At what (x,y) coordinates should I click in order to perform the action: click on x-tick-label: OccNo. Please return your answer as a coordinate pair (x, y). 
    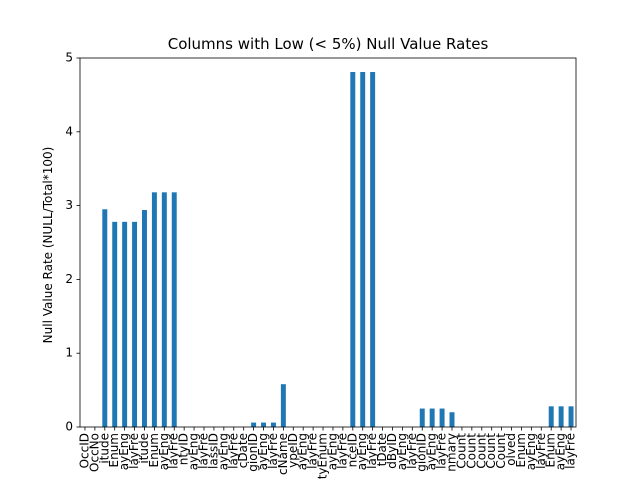
    Looking at the image, I should click on (94, 452).